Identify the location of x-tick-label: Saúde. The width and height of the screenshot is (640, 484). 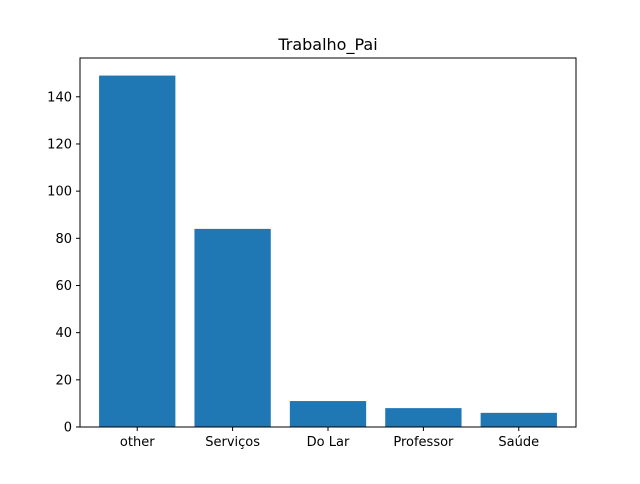
(518, 442).